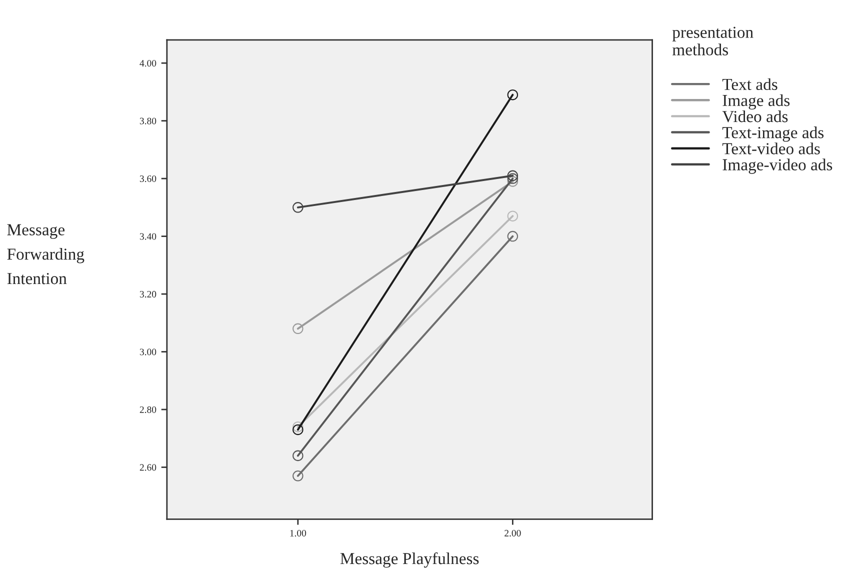  Describe the element at coordinates (148, 121) in the screenshot. I see `y-tick-label: 3.80` at that location.